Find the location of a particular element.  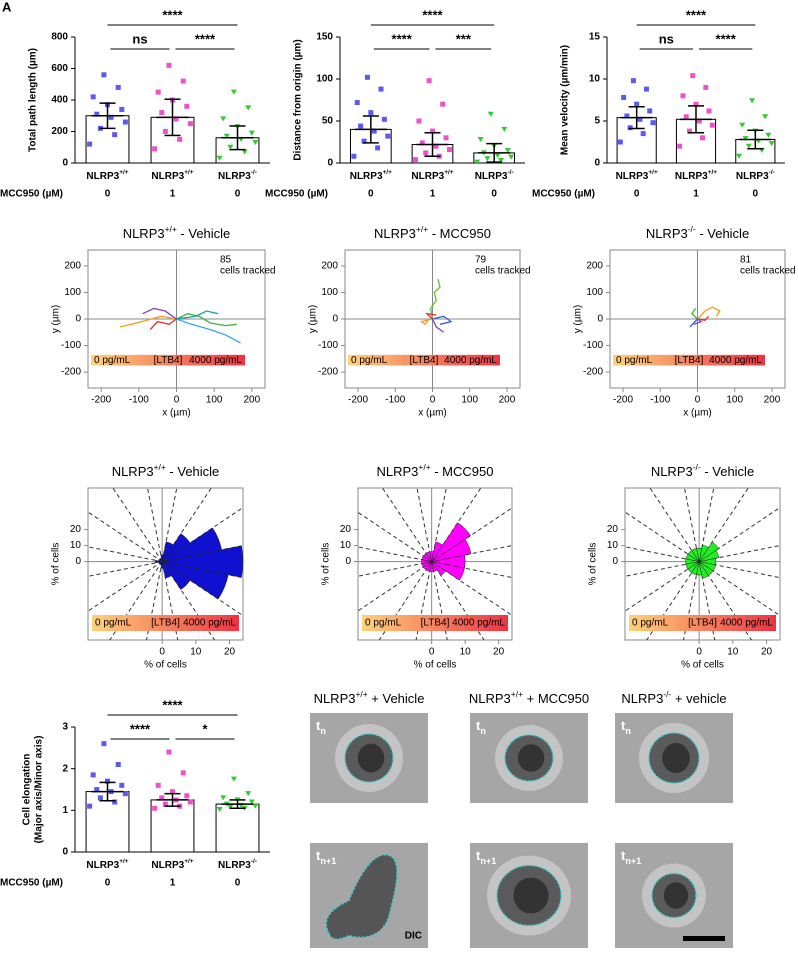

category-label: NLRP3-/- is located at coordinates (237, 175).